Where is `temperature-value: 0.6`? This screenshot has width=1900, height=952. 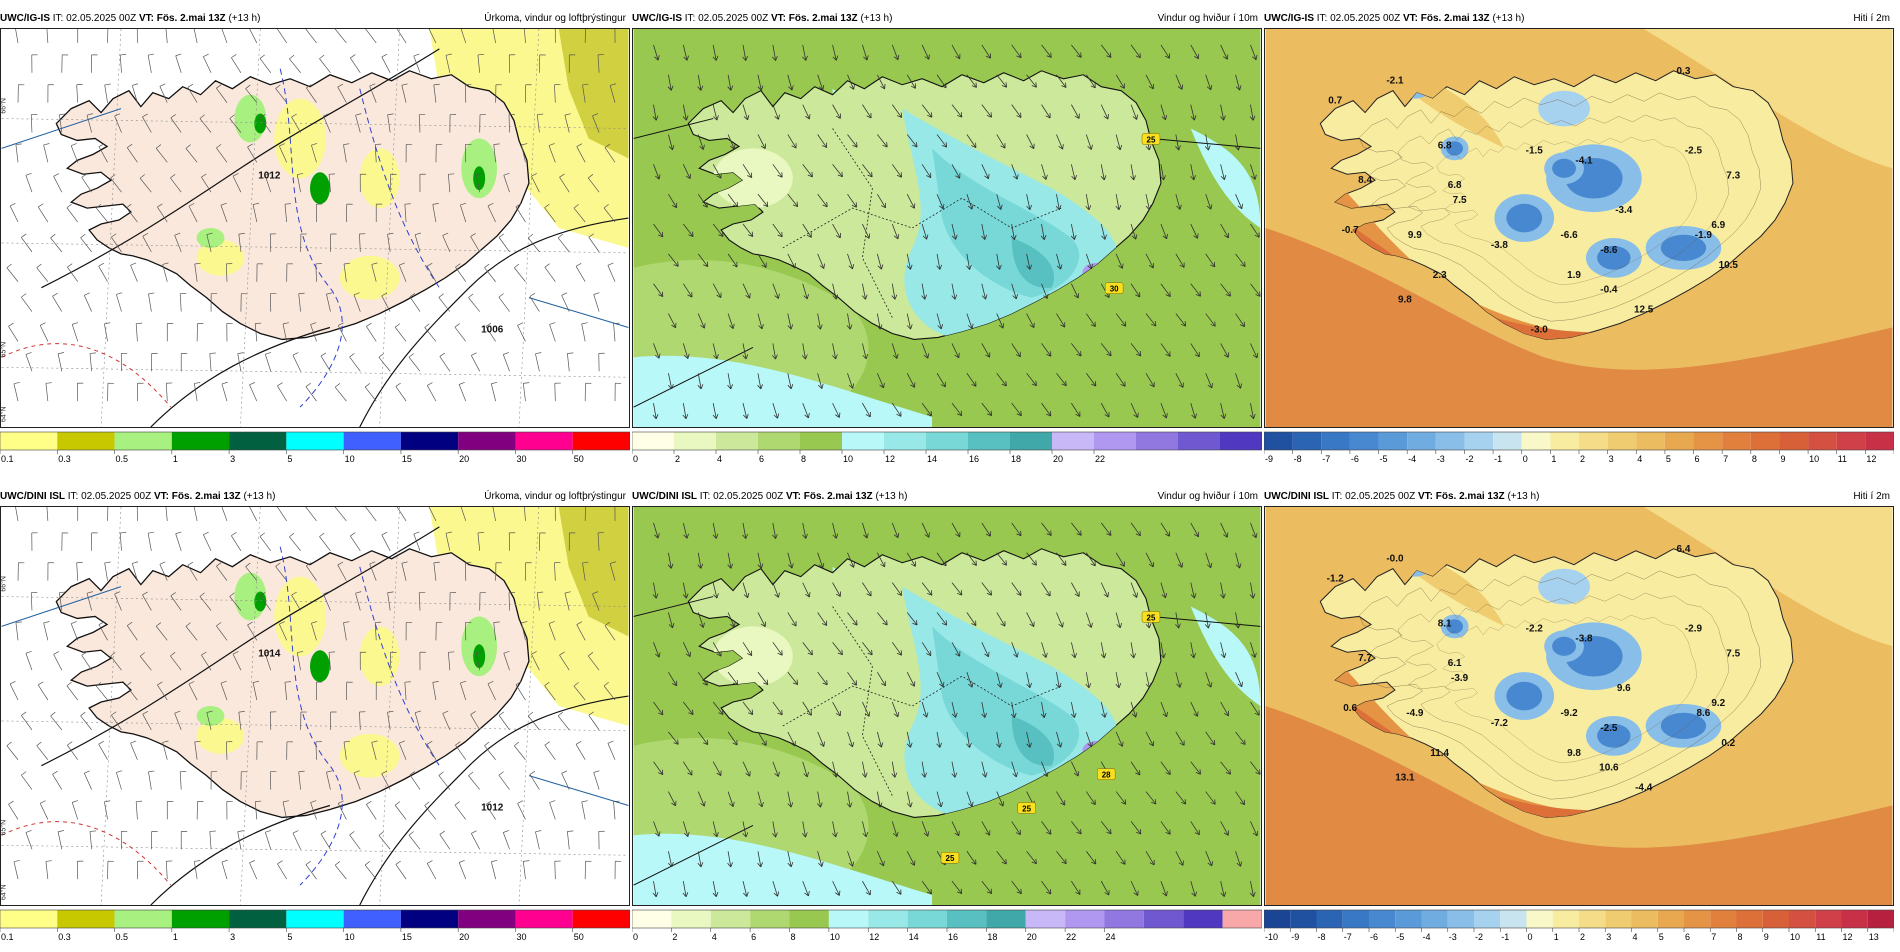 temperature-value: 0.6 is located at coordinates (1350, 708).